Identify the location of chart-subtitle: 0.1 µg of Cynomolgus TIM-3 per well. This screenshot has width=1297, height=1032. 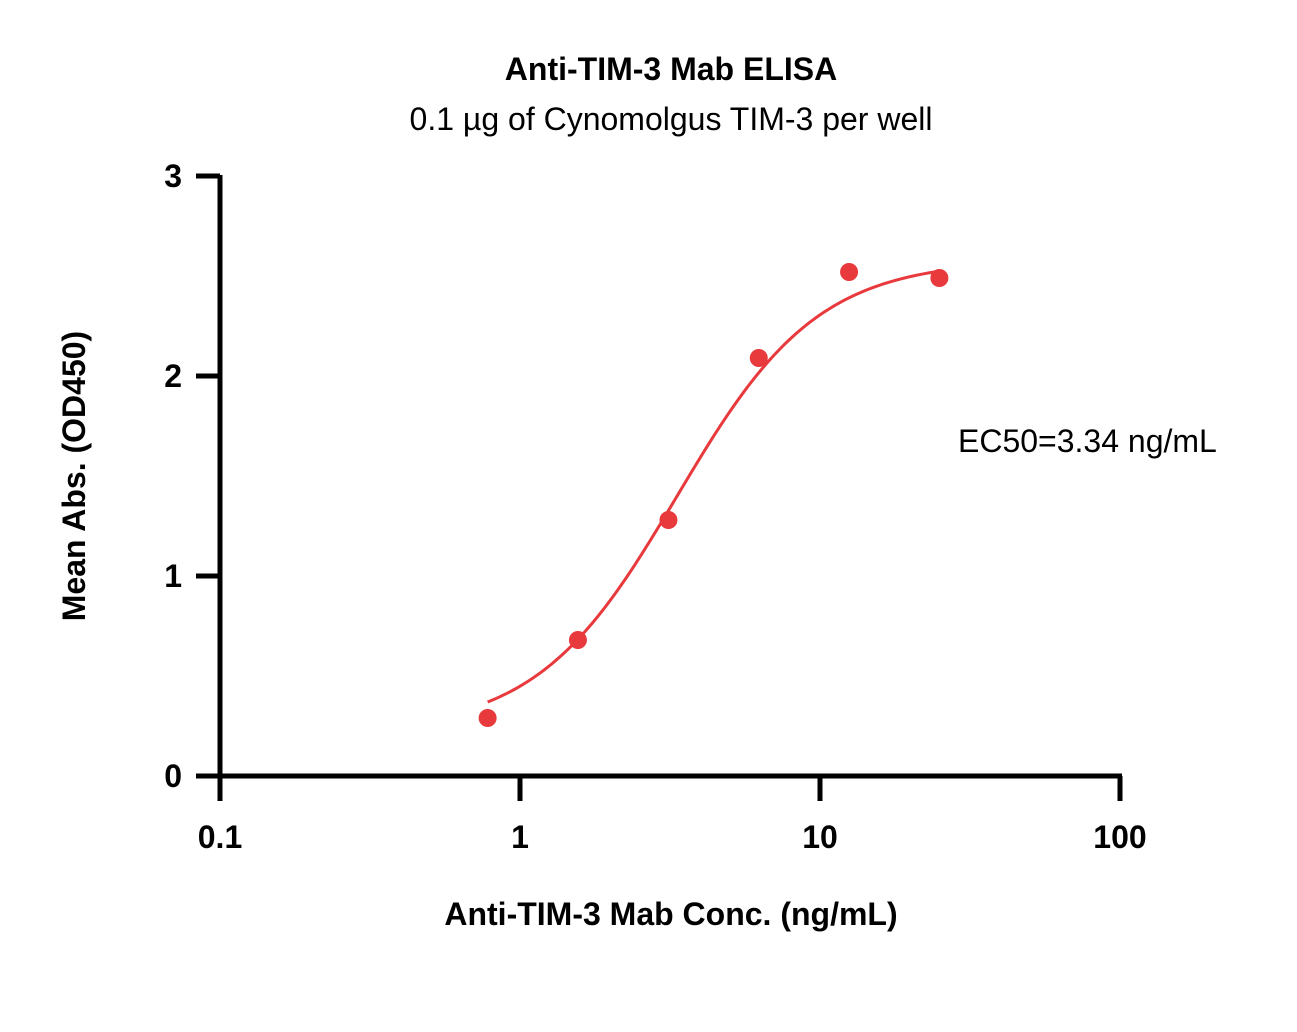
(671, 119).